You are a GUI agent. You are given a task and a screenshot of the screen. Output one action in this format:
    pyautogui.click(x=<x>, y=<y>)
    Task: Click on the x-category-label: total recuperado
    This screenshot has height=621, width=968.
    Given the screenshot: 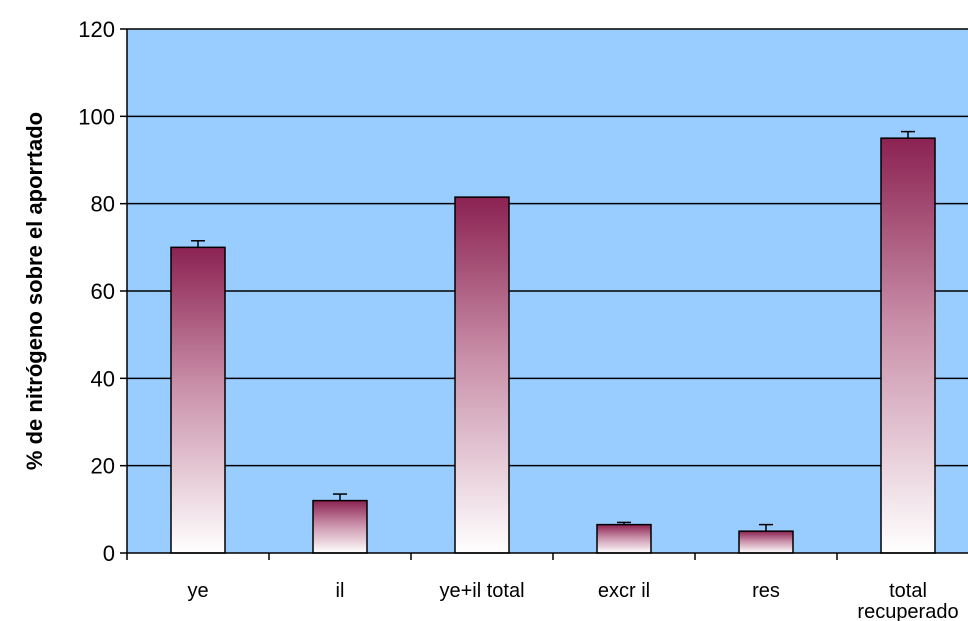 What is the action you would take?
    pyautogui.click(x=907, y=600)
    